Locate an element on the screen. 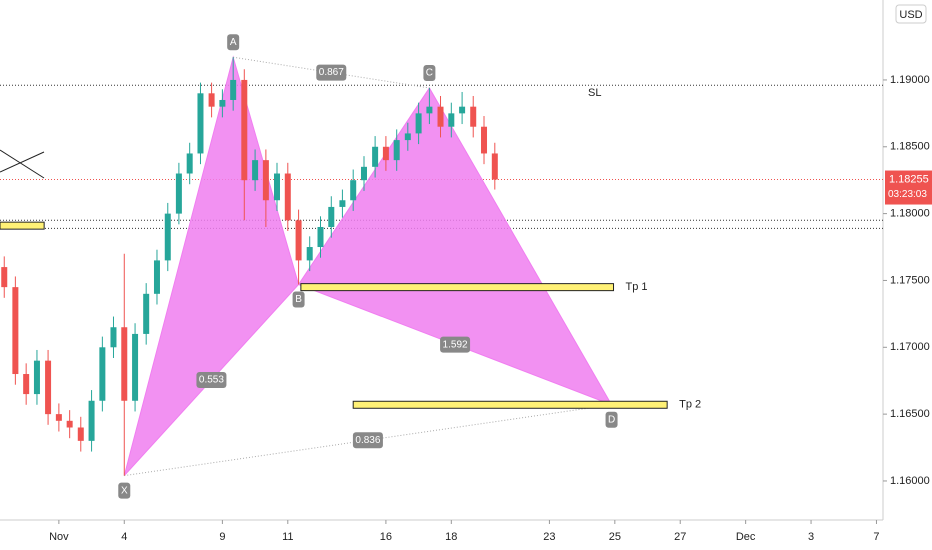 The image size is (932, 550). ratio-label: 1.592 is located at coordinates (455, 344).